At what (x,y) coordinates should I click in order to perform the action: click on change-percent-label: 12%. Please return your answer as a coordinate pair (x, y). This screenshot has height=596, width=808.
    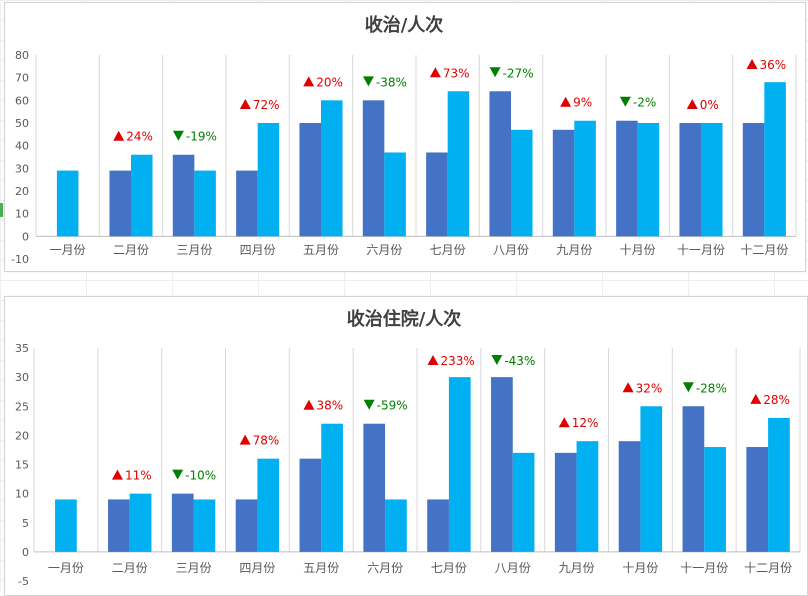
    Looking at the image, I should click on (585, 423).